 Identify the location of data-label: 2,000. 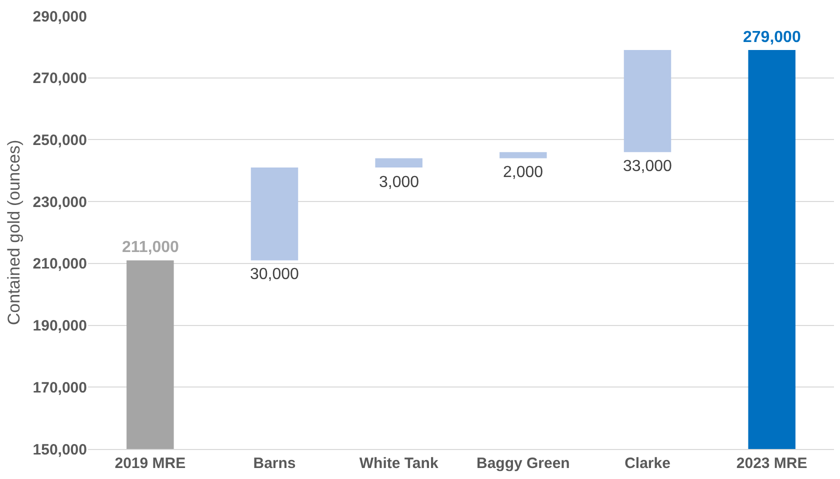
(523, 172).